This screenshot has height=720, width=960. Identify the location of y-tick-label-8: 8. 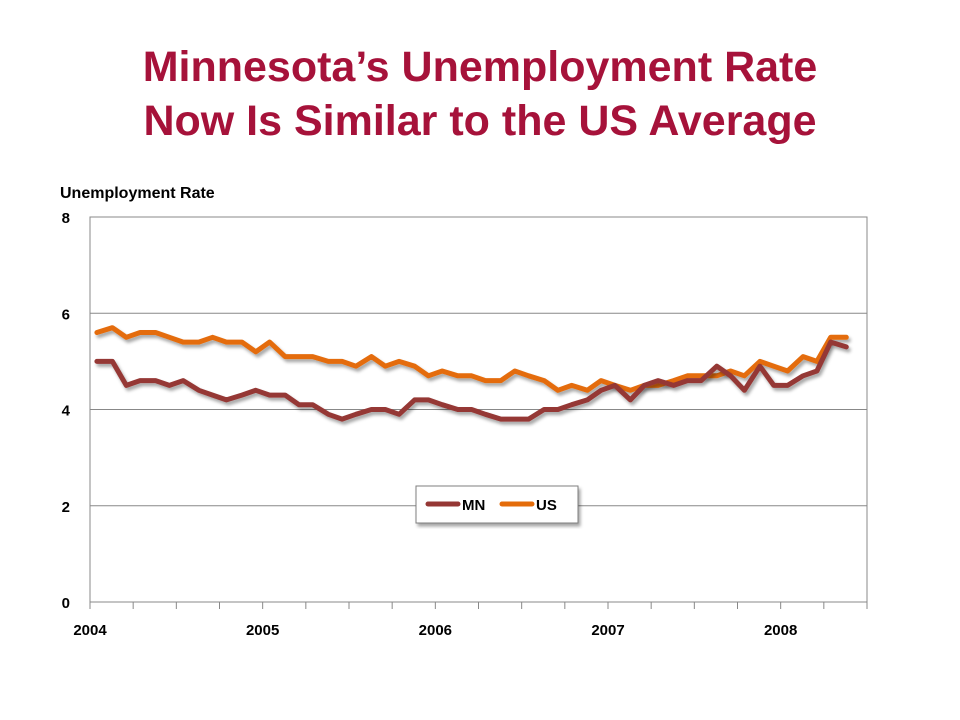
(66, 218).